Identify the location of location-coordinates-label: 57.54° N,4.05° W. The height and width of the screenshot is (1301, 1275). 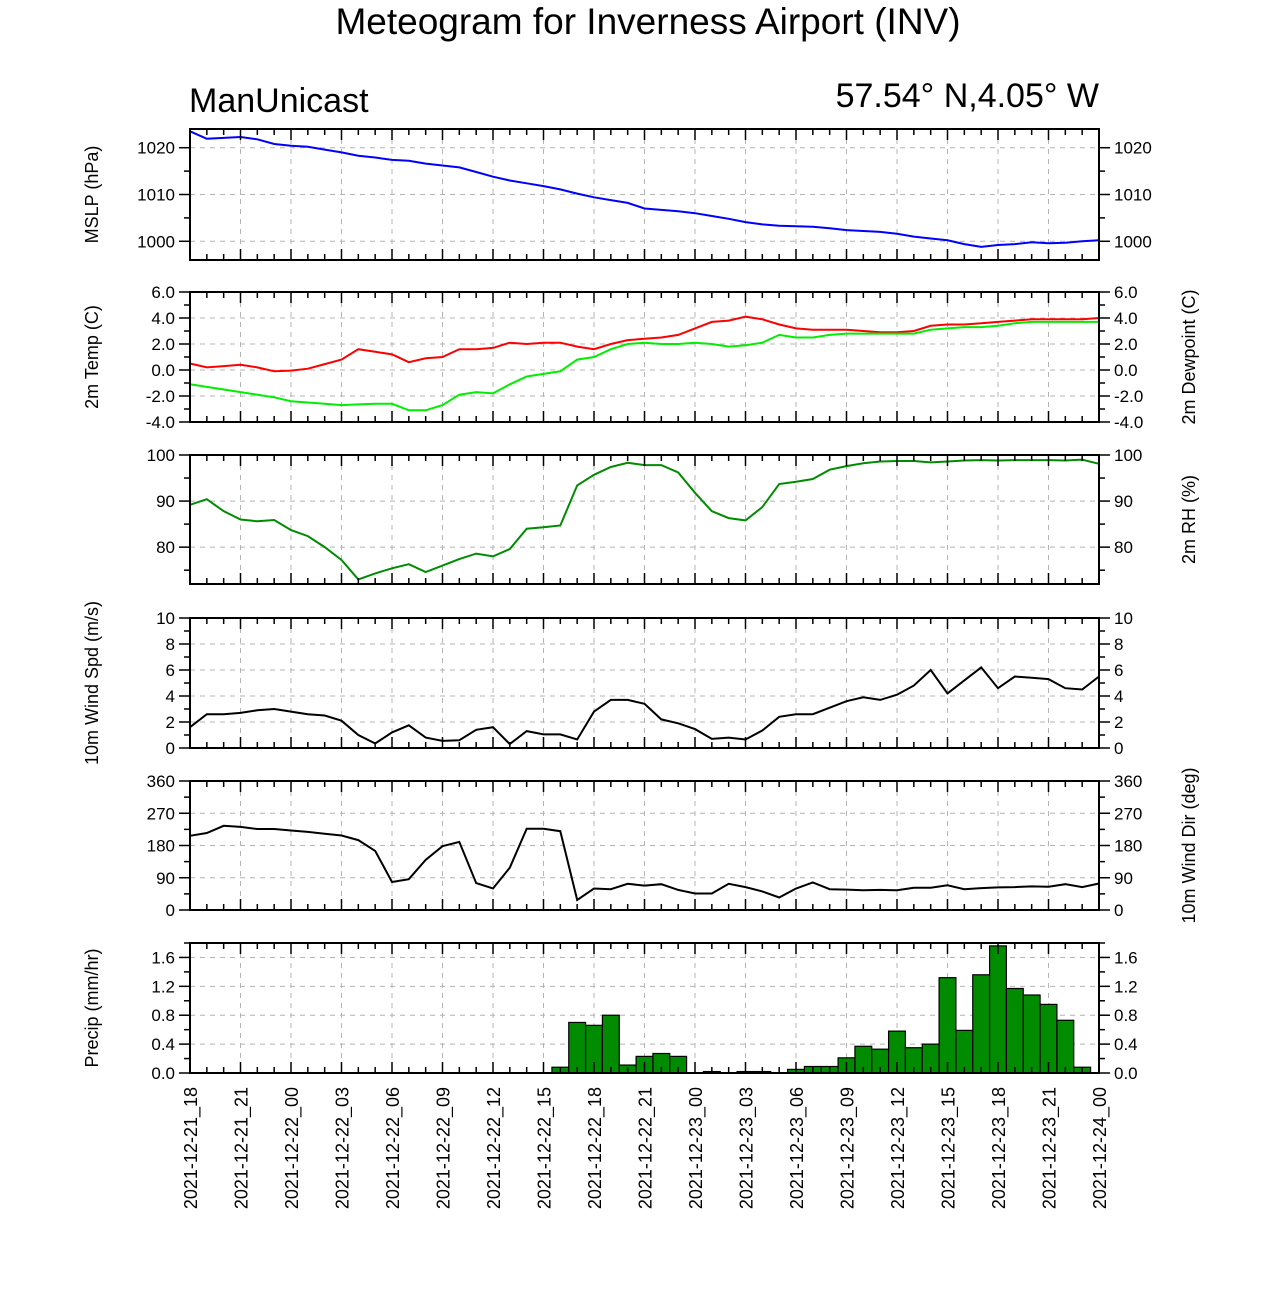
(967, 96).